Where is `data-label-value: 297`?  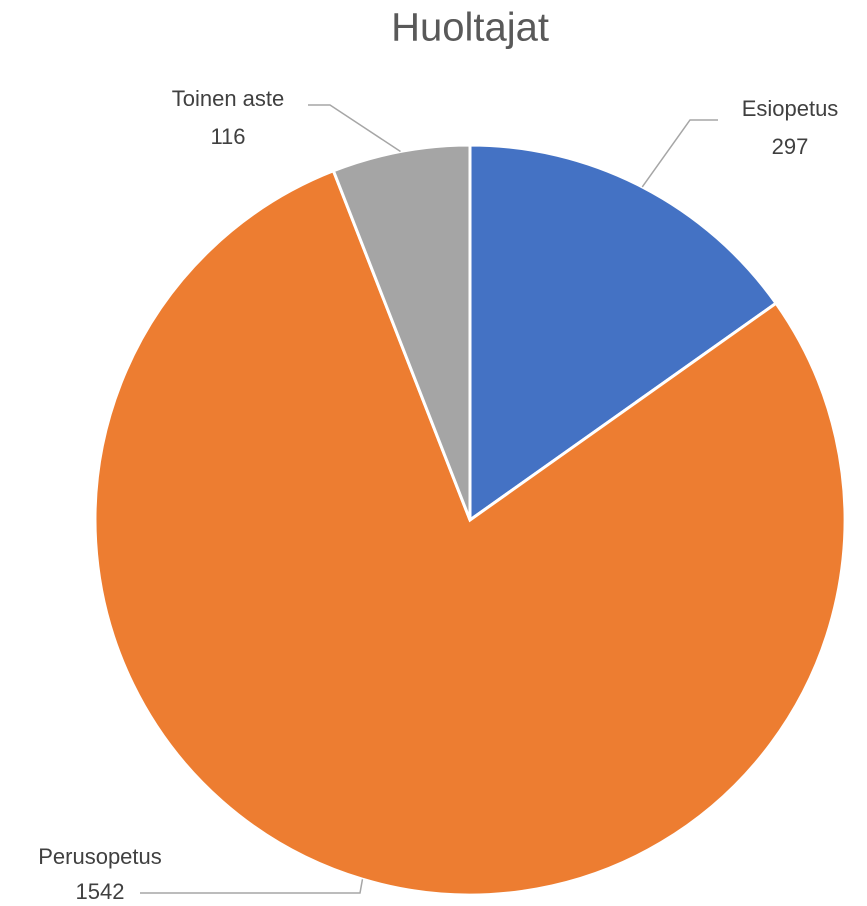
data-label-value: 297 is located at coordinates (790, 146).